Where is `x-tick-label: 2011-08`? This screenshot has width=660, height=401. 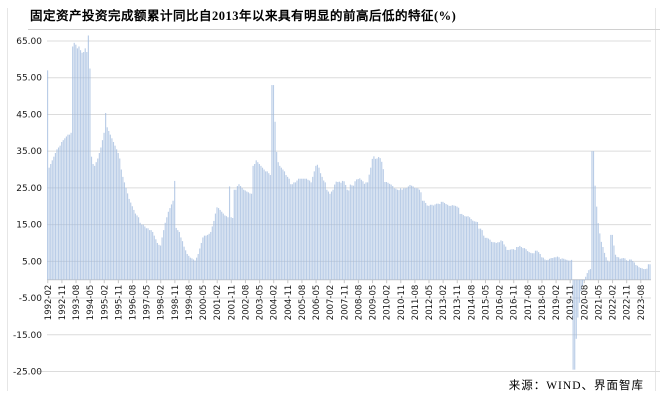
x-tick-label: 2011-08 is located at coordinates (416, 303).